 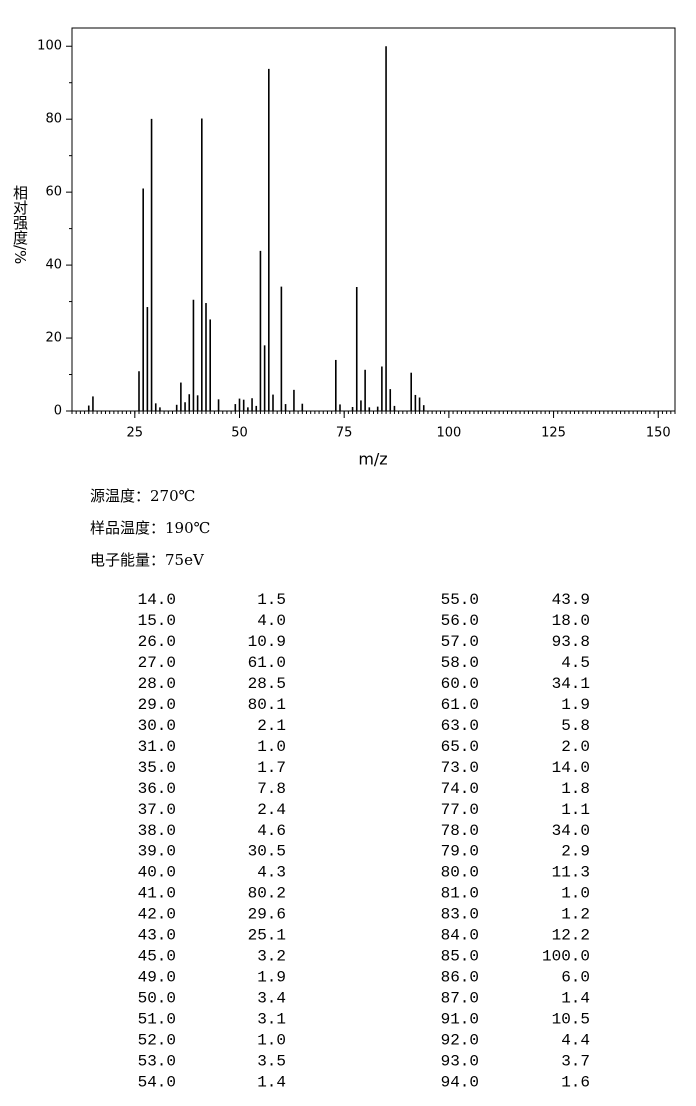 I want to click on table-cell: 6.0, so click(x=575, y=977).